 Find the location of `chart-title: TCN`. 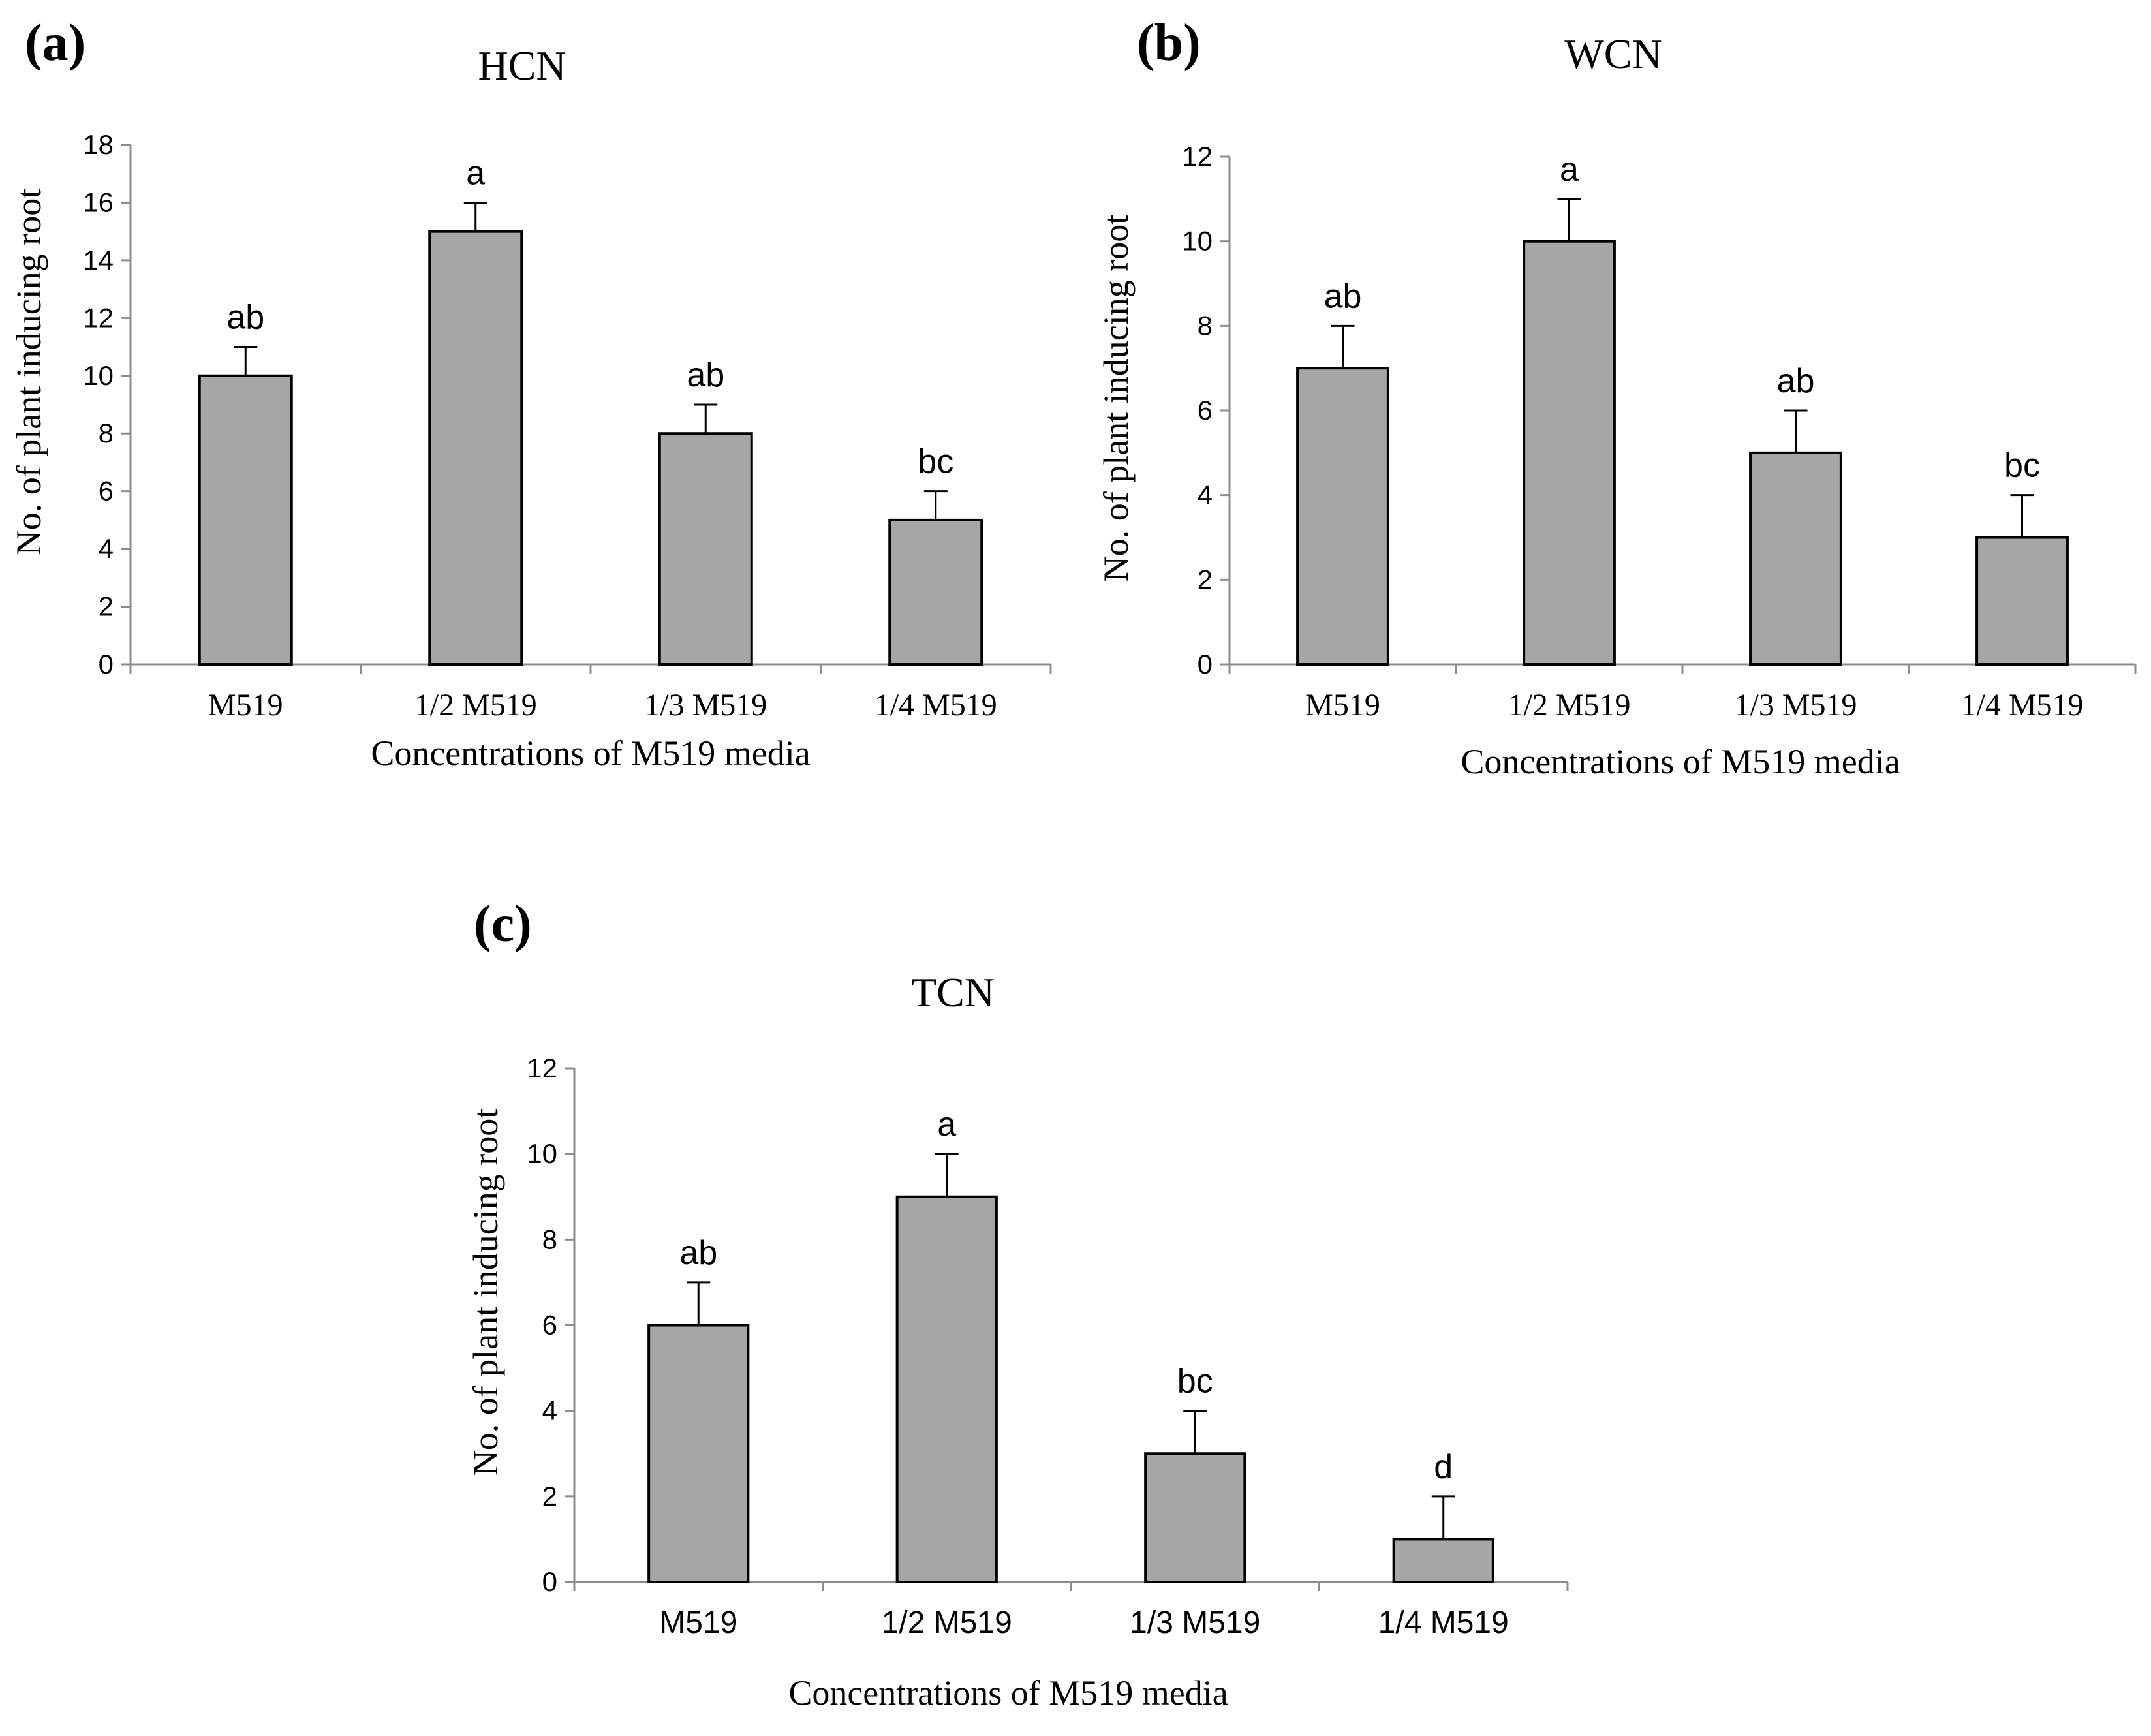

chart-title: TCN is located at coordinates (953, 992).